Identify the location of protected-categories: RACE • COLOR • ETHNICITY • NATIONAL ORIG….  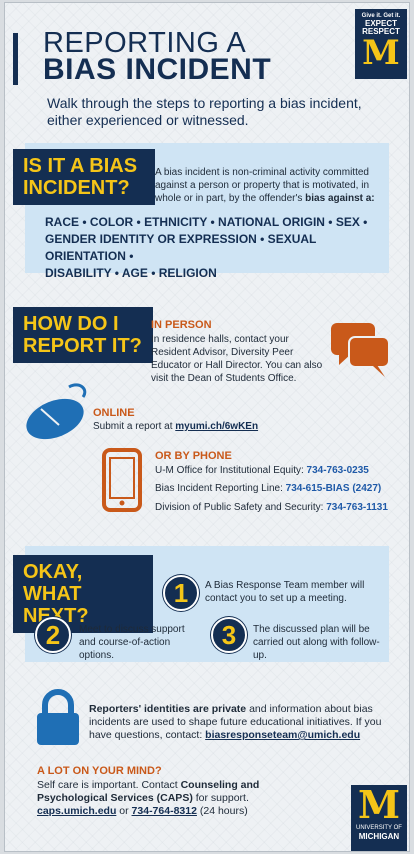
(215, 248).